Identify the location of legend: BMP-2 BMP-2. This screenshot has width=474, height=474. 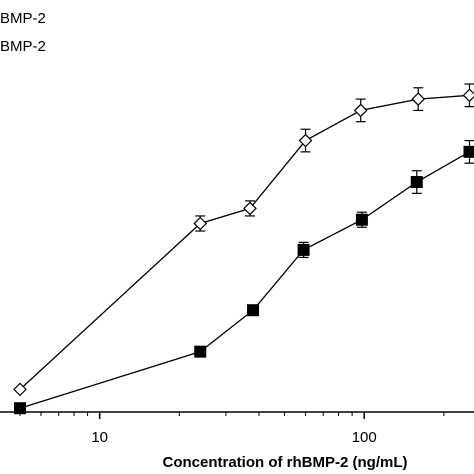
(23, 32).